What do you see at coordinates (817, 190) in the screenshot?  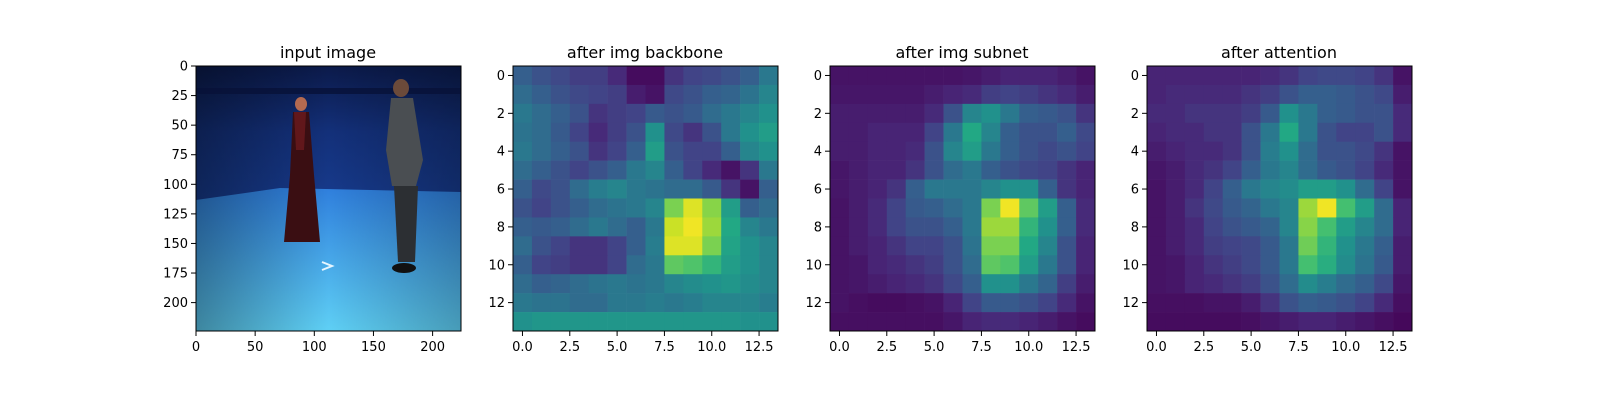 I see `y-ticks: 0 2 4 6 8 10 12` at bounding box center [817, 190].